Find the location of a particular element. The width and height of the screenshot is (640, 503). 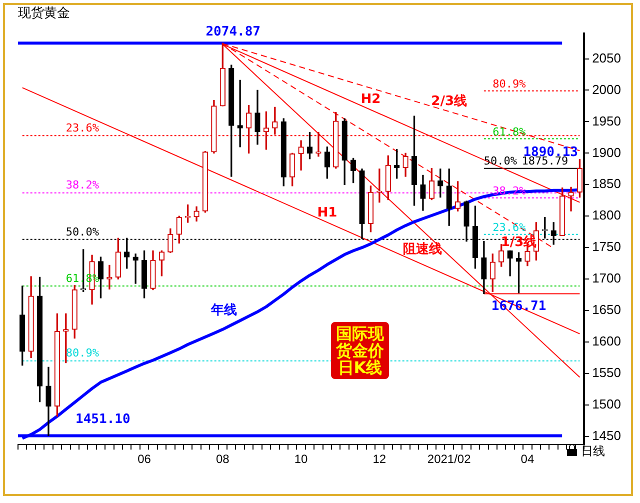

y-tick-label: 1900 is located at coordinates (606, 152).